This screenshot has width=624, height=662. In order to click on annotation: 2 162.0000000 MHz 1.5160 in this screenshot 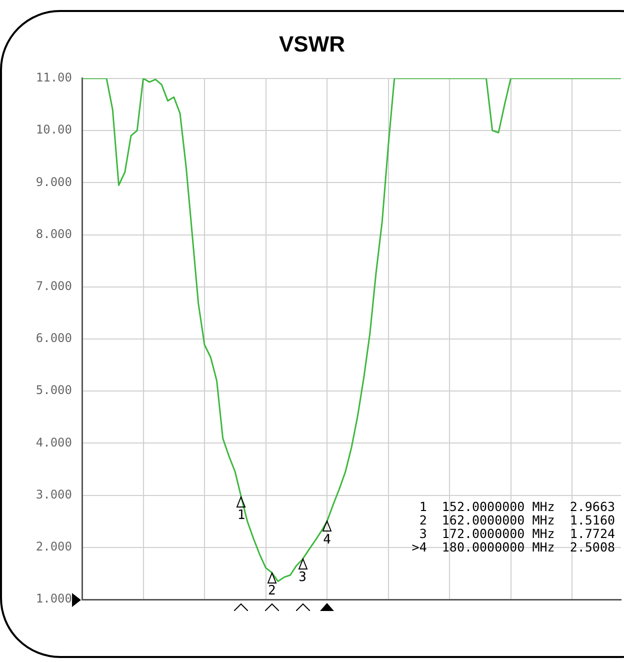, I will do `click(517, 520)`.